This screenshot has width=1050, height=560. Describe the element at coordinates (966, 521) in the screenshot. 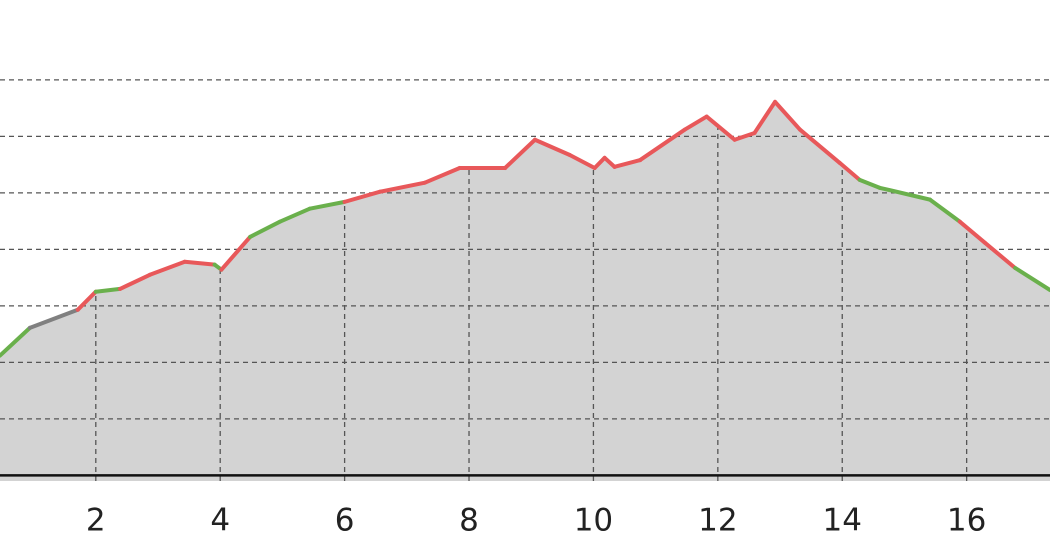

I see `x-tick-label: 16` at that location.